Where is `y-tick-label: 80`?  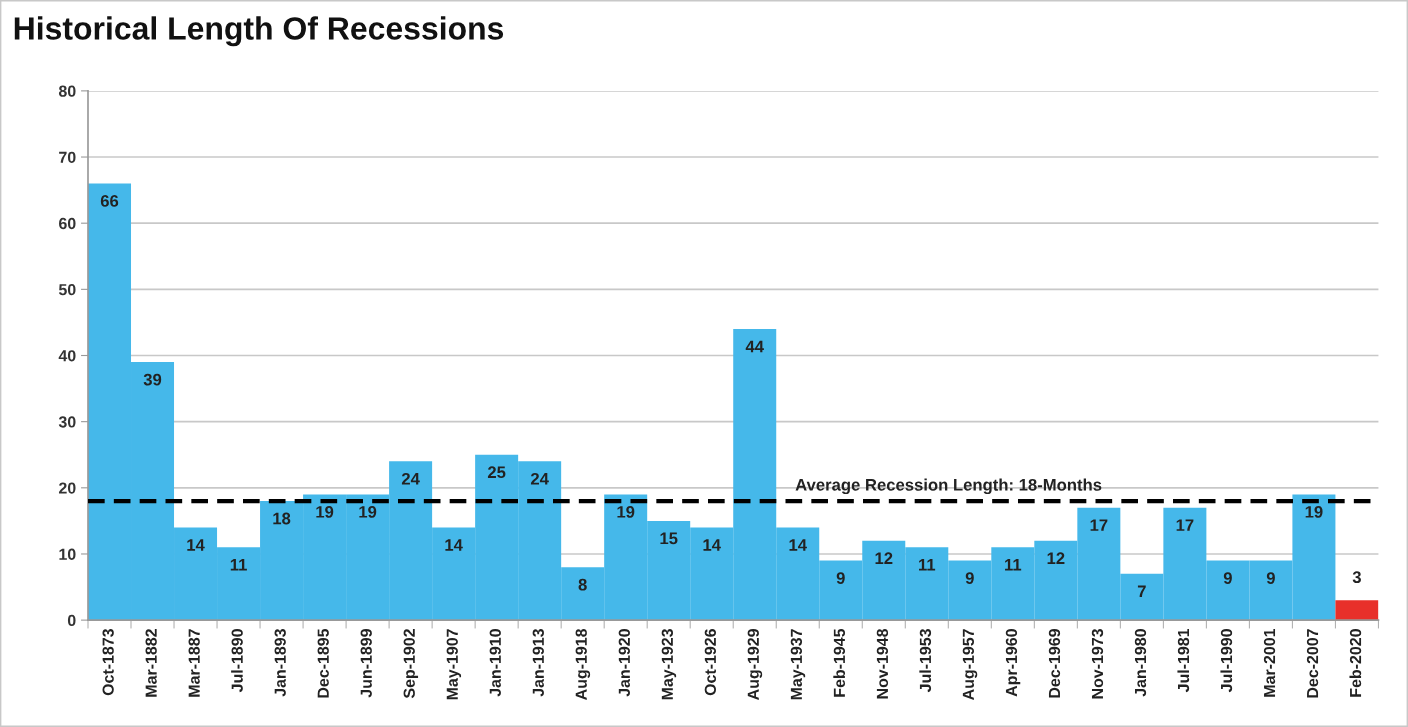
y-tick-label: 80 is located at coordinates (67, 91).